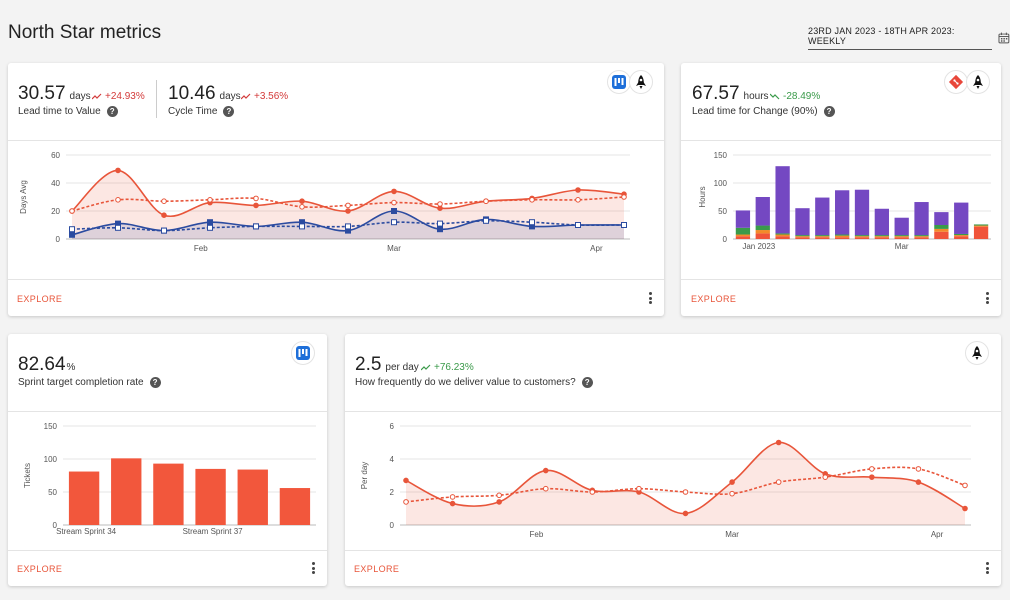  I want to click on cycle-time-delta-text: +3.56%, so click(271, 96).